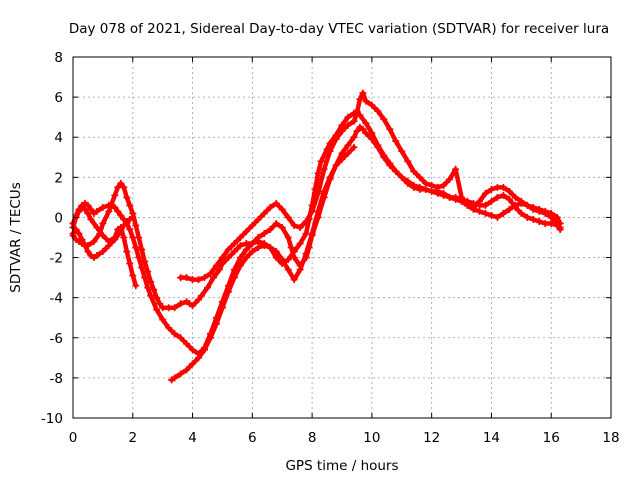  What do you see at coordinates (610, 438) in the screenshot?
I see `x-tick-label: 18` at bounding box center [610, 438].